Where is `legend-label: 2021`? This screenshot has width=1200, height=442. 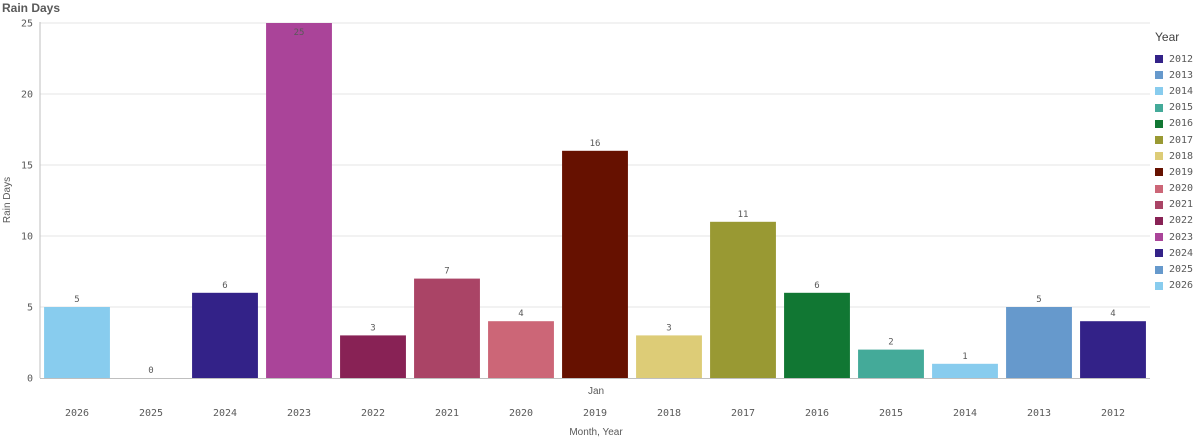 legend-label: 2021 is located at coordinates (1181, 205).